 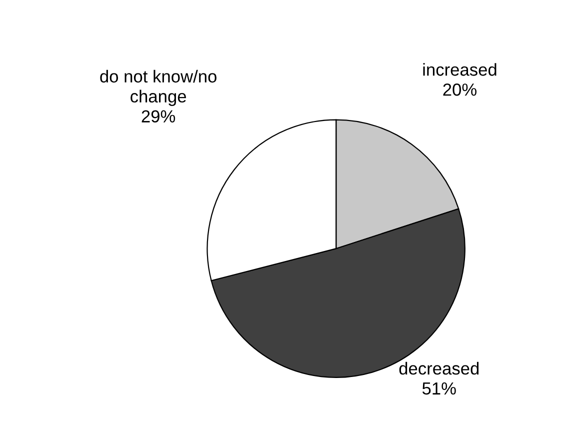 I want to click on slice-label: do not know/no change, so click(x=158, y=88).